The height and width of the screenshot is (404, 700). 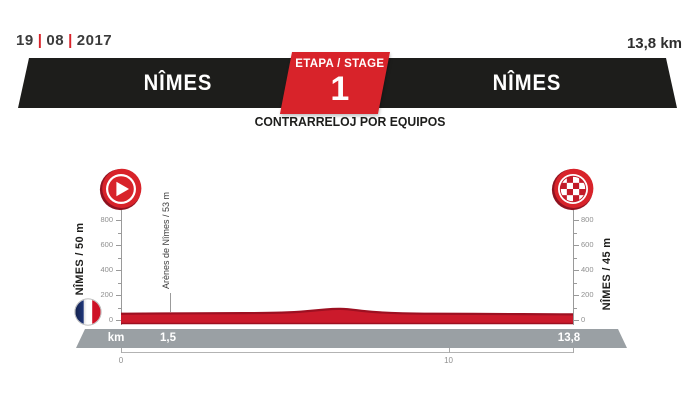 What do you see at coordinates (55, 40) in the screenshot?
I see `date-month: 08` at bounding box center [55, 40].